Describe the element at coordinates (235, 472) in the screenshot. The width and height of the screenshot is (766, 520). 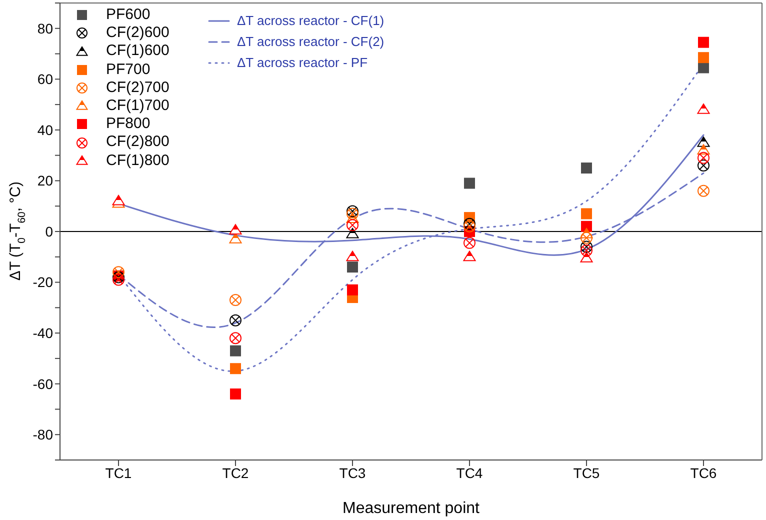
I see `x-tick-label: TC2` at that location.